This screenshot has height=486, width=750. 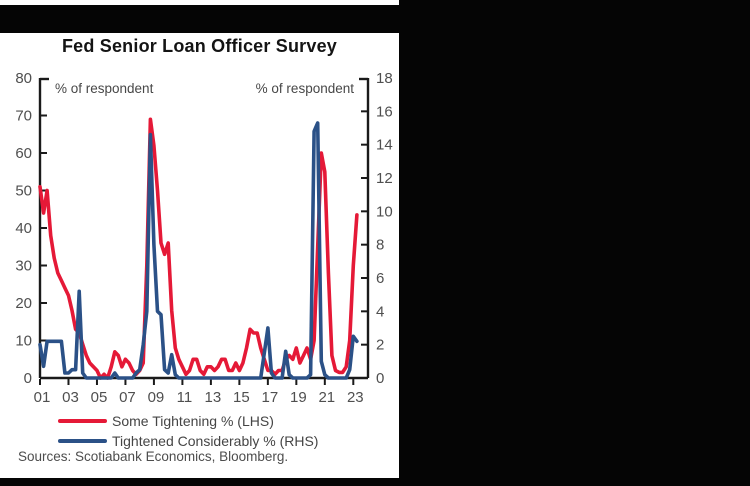 I want to click on right-axis-unit-label: % of respondent, so click(x=304, y=88).